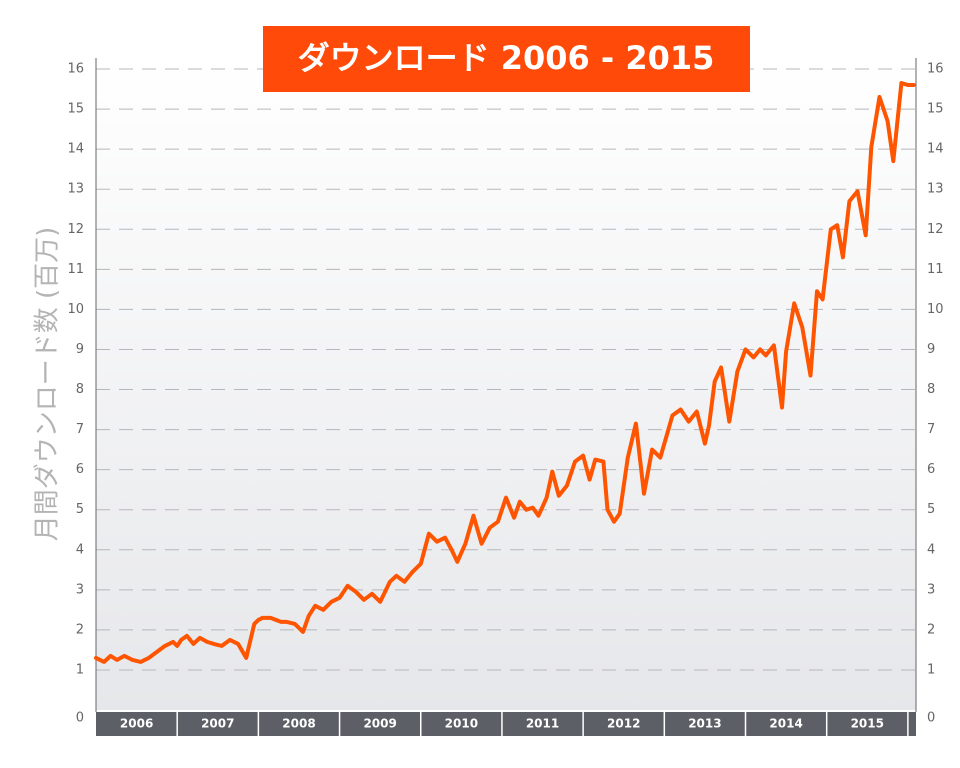 The width and height of the screenshot is (960, 768). Describe the element at coordinates (75, 69) in the screenshot. I see `y-tick-label-left: 16` at that location.